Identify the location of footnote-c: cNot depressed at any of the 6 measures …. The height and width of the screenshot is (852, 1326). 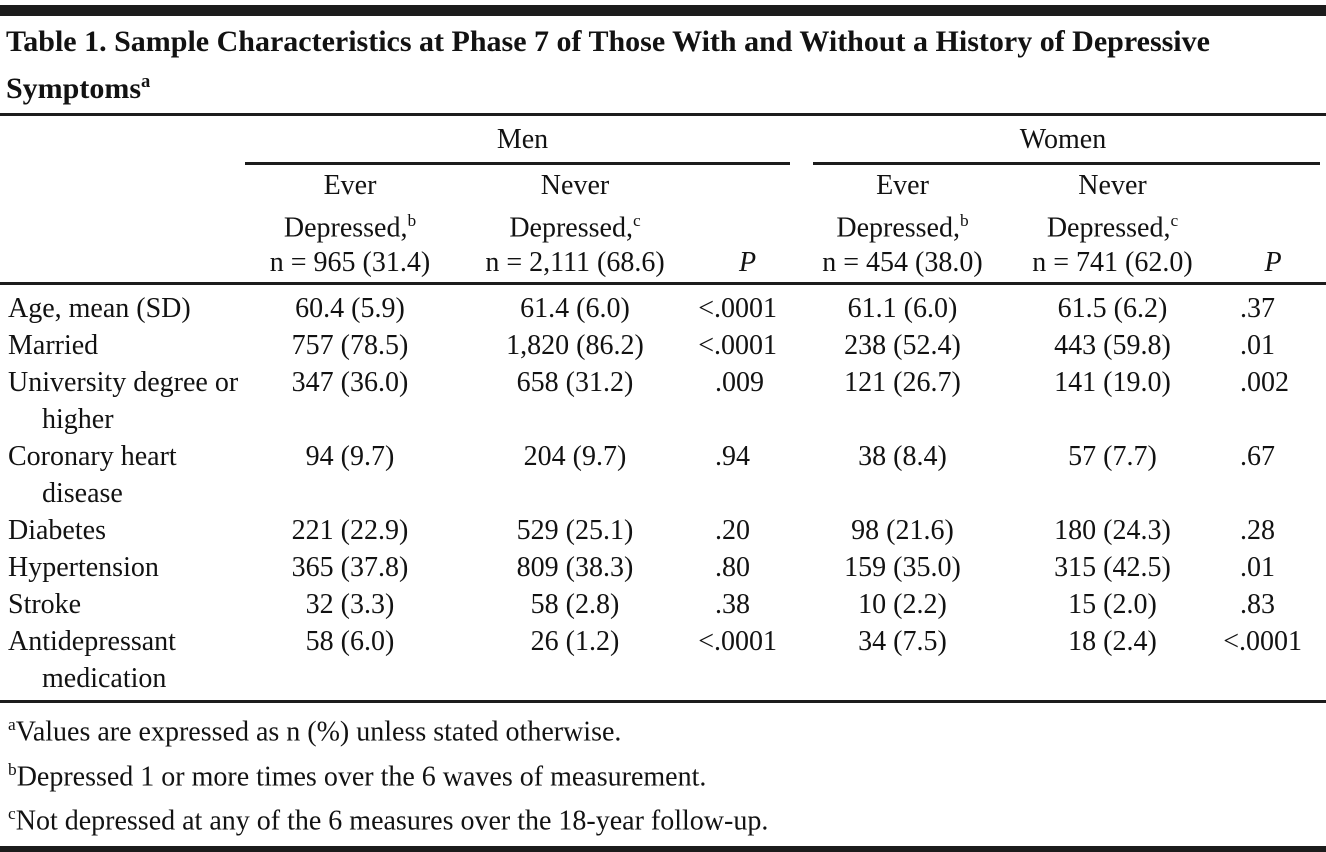
(667, 817).